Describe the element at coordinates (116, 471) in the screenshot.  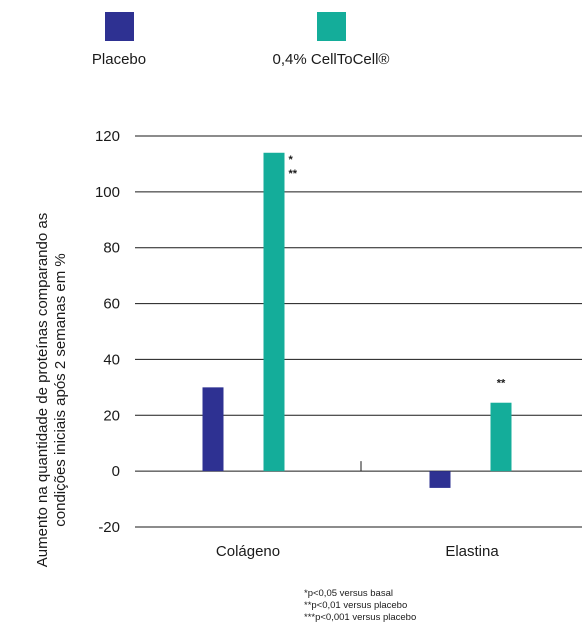
I see `y-tick-label: 0` at that location.